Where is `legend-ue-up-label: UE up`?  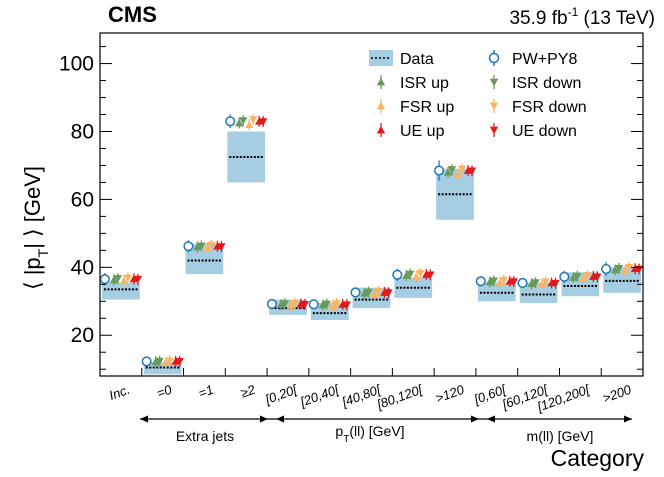 legend-ue-up-label: UE up is located at coordinates (422, 131).